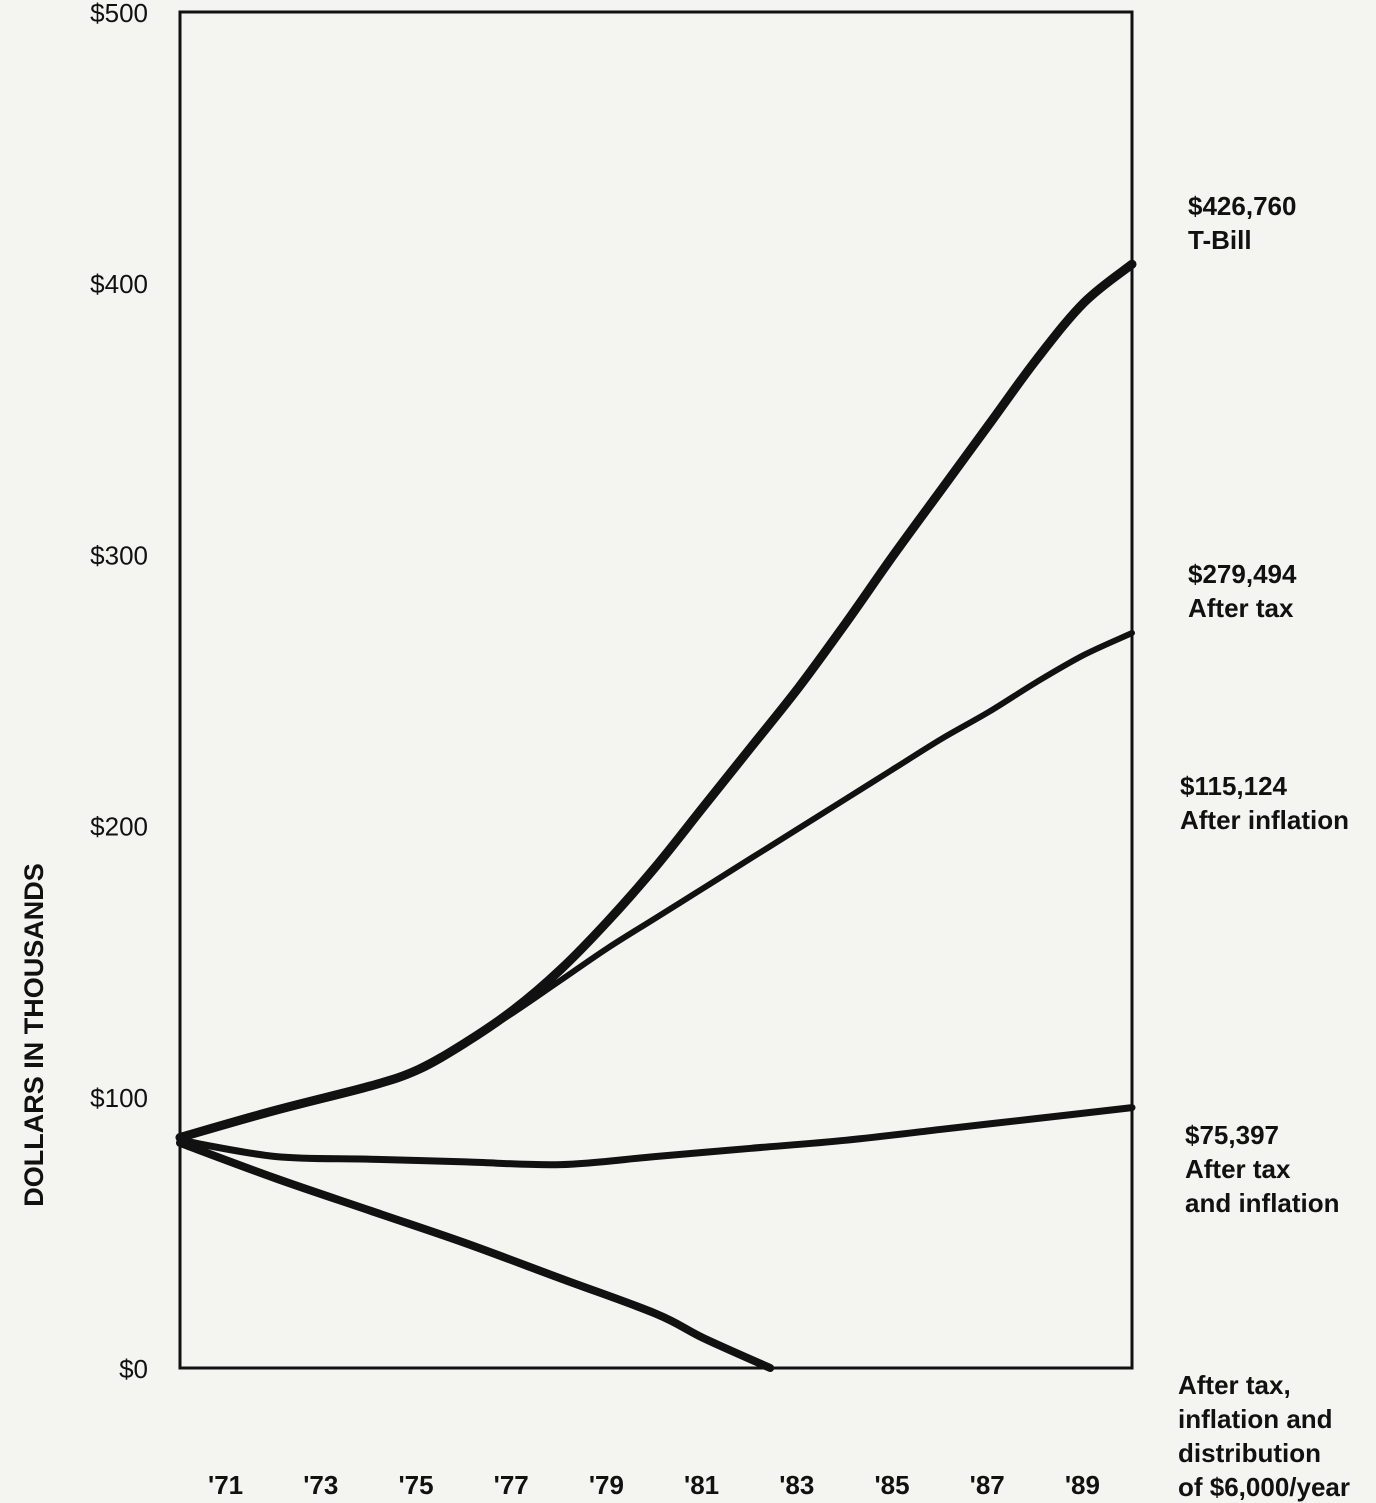  Describe the element at coordinates (320, 1485) in the screenshot. I see `x-tick-label: '73` at that location.